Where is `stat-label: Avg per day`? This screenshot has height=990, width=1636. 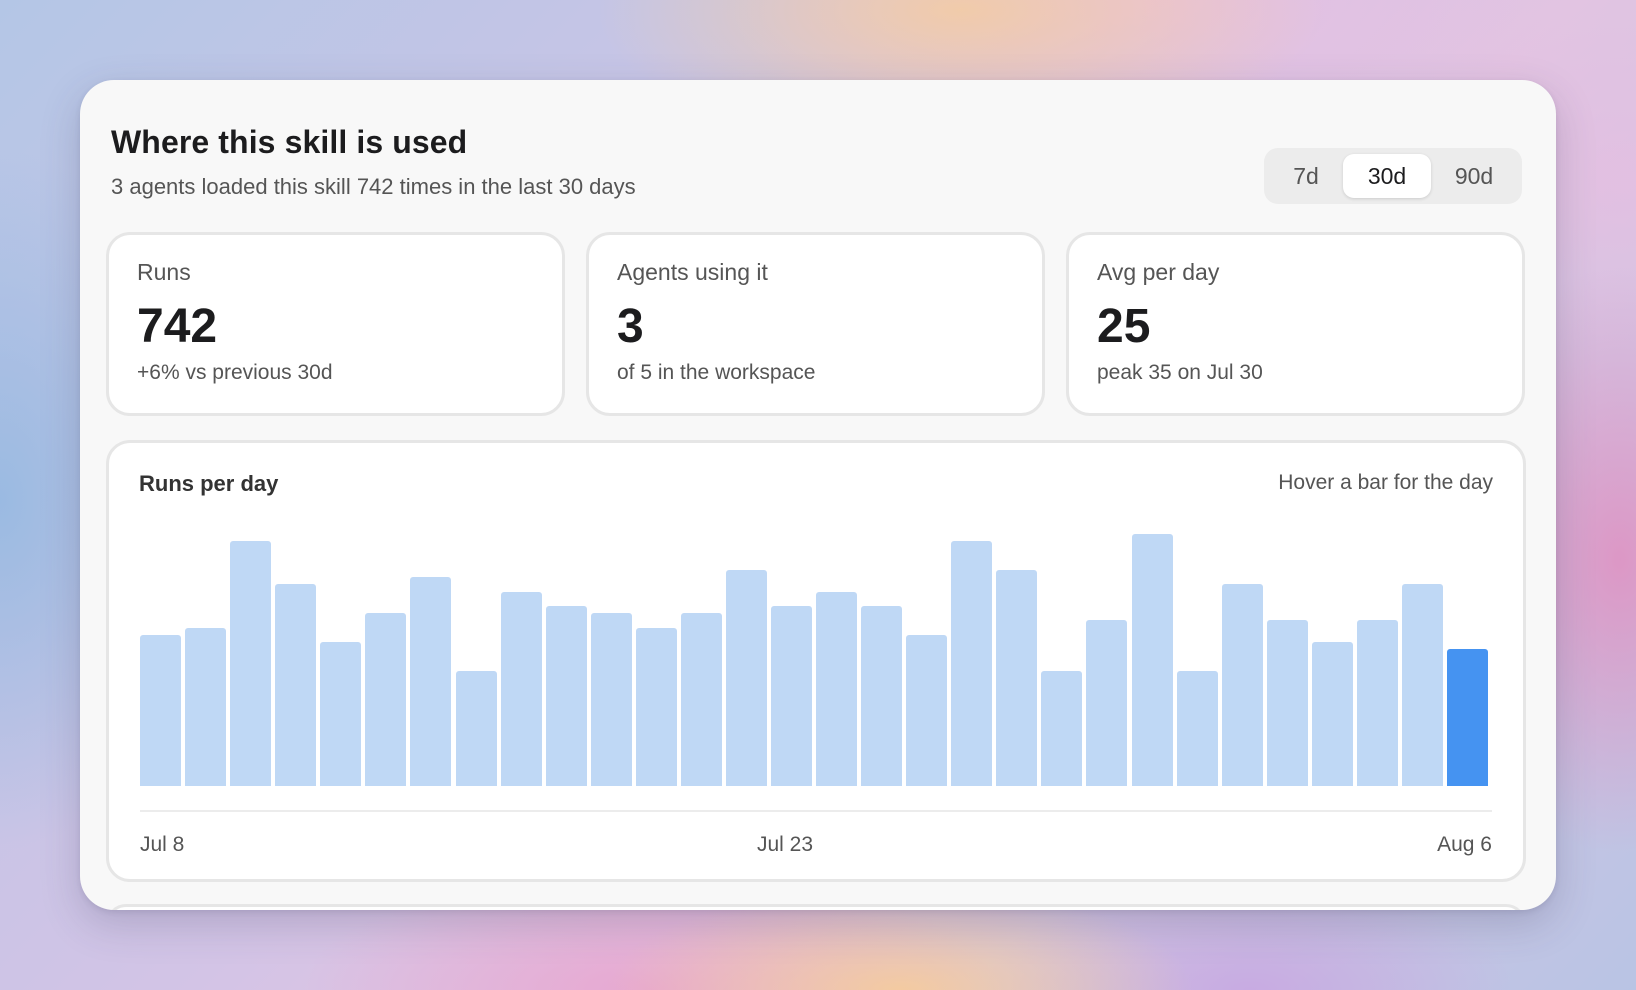
stat-label: Avg per day is located at coordinates (1158, 272).